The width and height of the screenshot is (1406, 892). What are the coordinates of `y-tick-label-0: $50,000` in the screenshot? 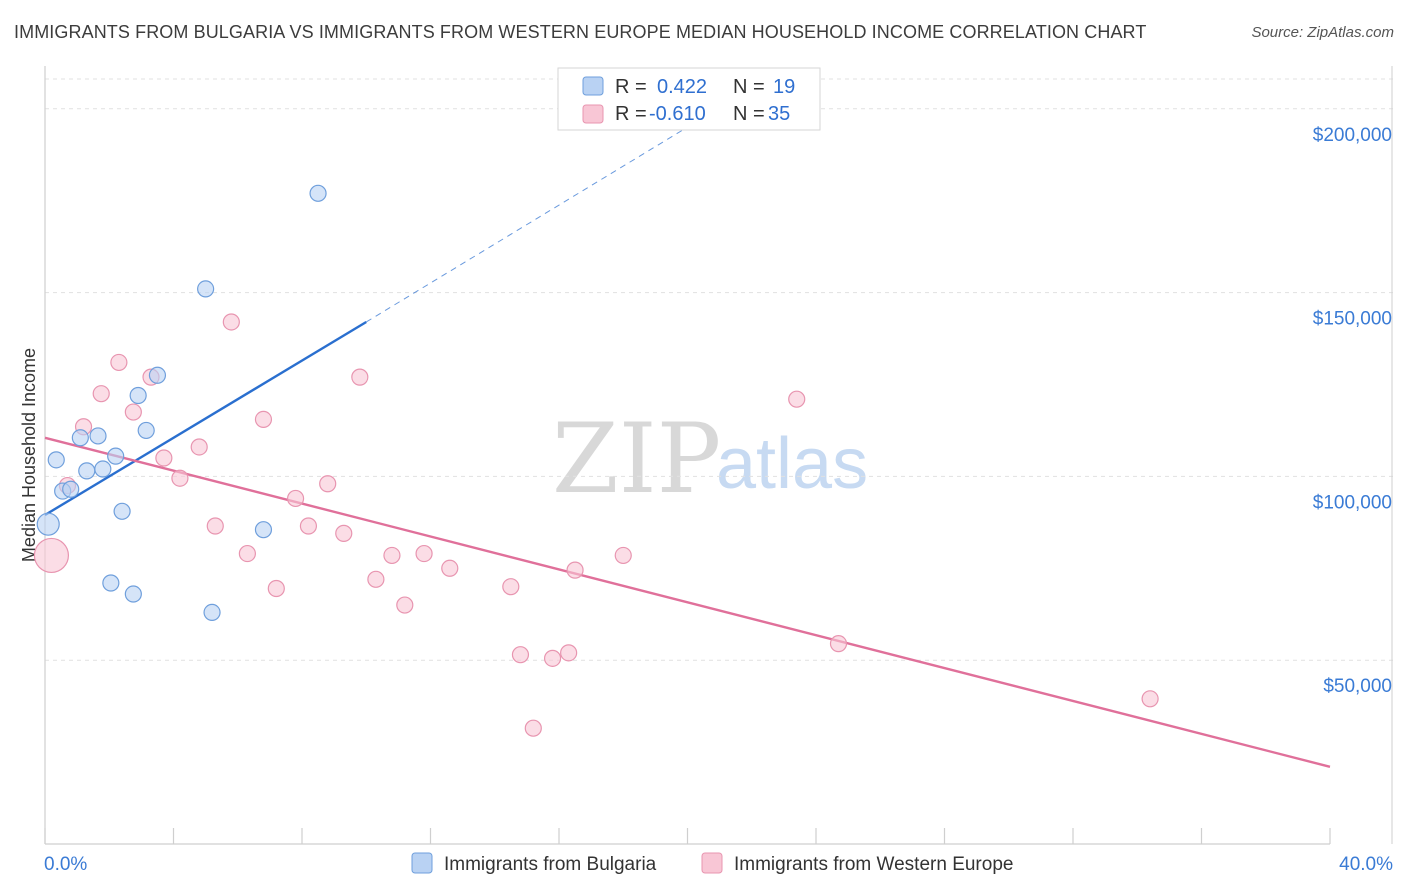 It's located at (1357, 686).